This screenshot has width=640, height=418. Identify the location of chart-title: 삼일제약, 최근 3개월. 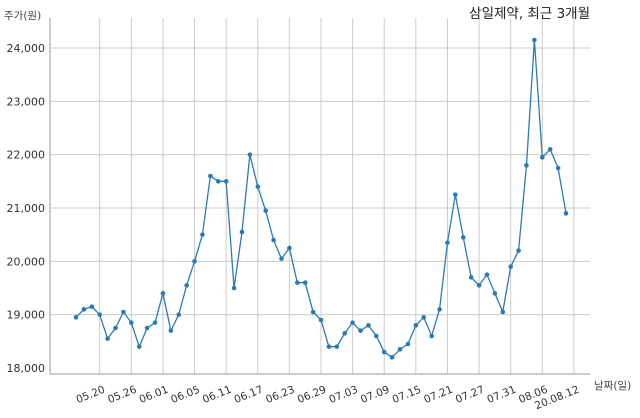
(529, 14).